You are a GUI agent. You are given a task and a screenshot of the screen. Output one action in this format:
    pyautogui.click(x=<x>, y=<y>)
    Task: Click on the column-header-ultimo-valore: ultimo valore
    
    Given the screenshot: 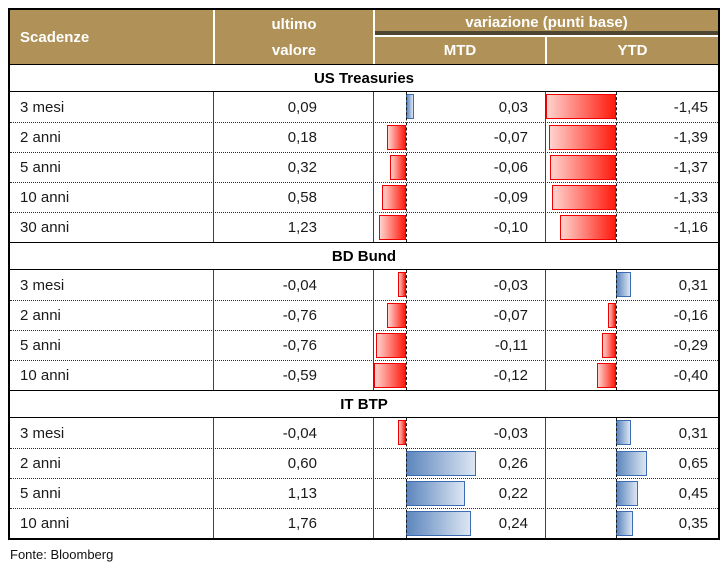 What is the action you would take?
    pyautogui.click(x=293, y=37)
    